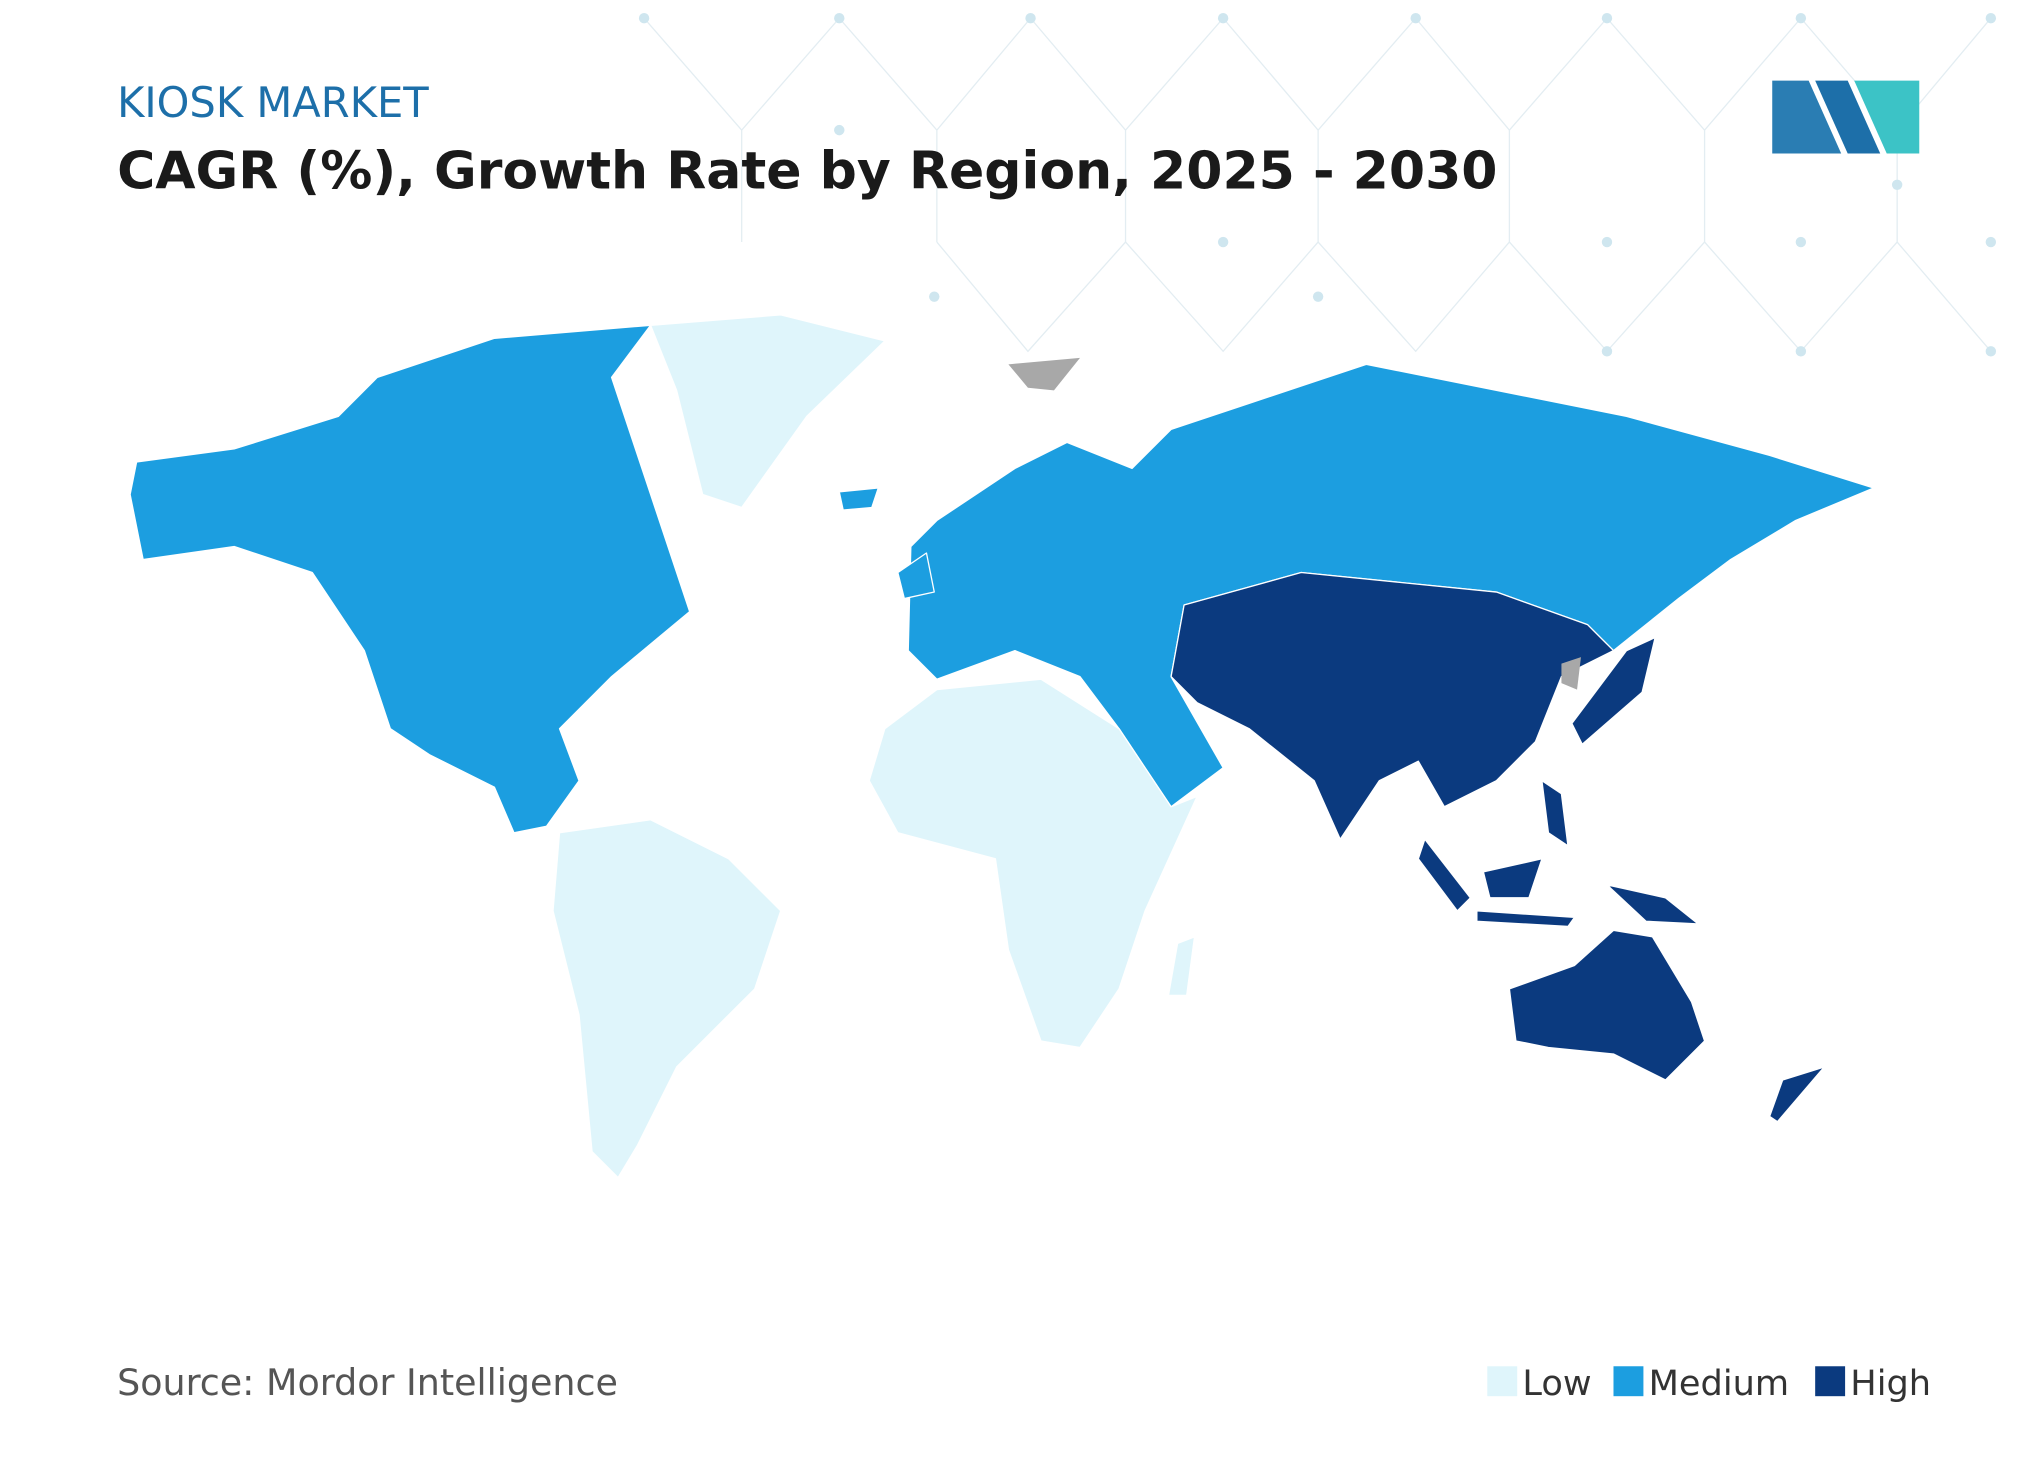 Image resolution: width=2035 pixels, height=1480 pixels. Describe the element at coordinates (1719, 1383) in the screenshot. I see `legend-label: Medium` at that location.